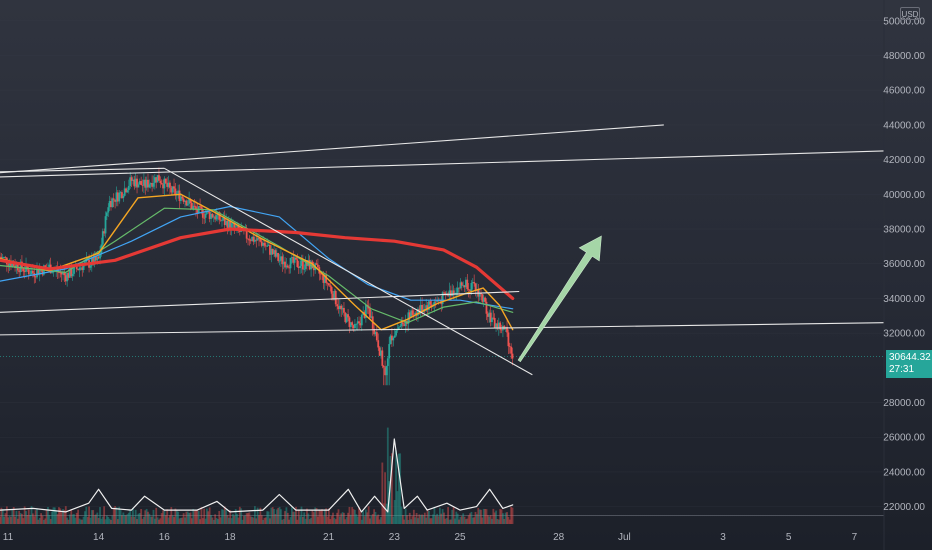 This screenshot has width=932, height=550. Describe the element at coordinates (430, 537) in the screenshot. I see `x-axis: 11 14 16 18 21 23 25 28 Jul 3 5 7` at that location.